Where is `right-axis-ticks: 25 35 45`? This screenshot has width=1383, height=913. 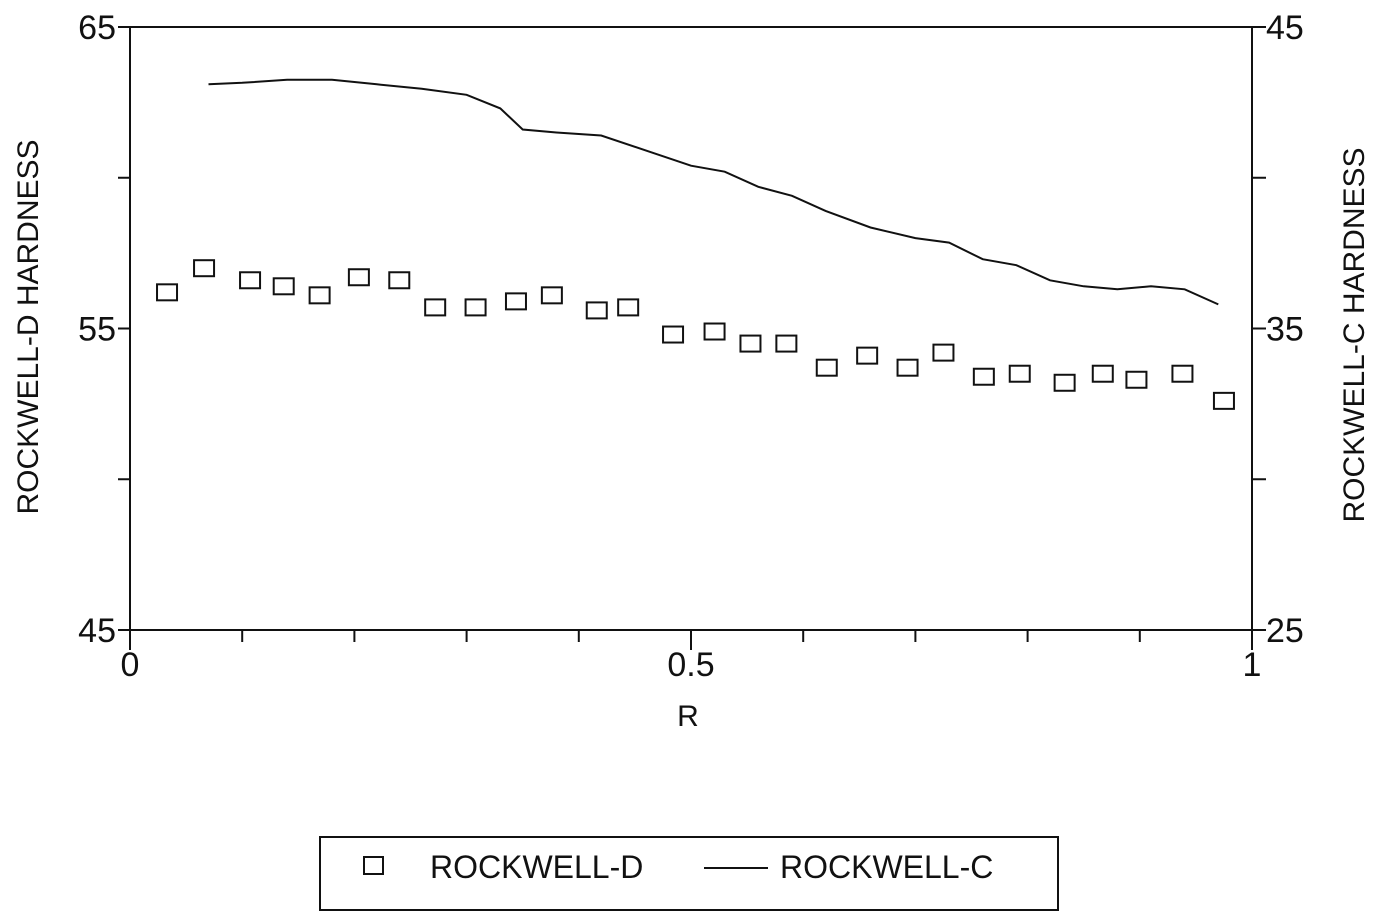
right-axis-ticks: 25 35 45 is located at coordinates (1278, 329).